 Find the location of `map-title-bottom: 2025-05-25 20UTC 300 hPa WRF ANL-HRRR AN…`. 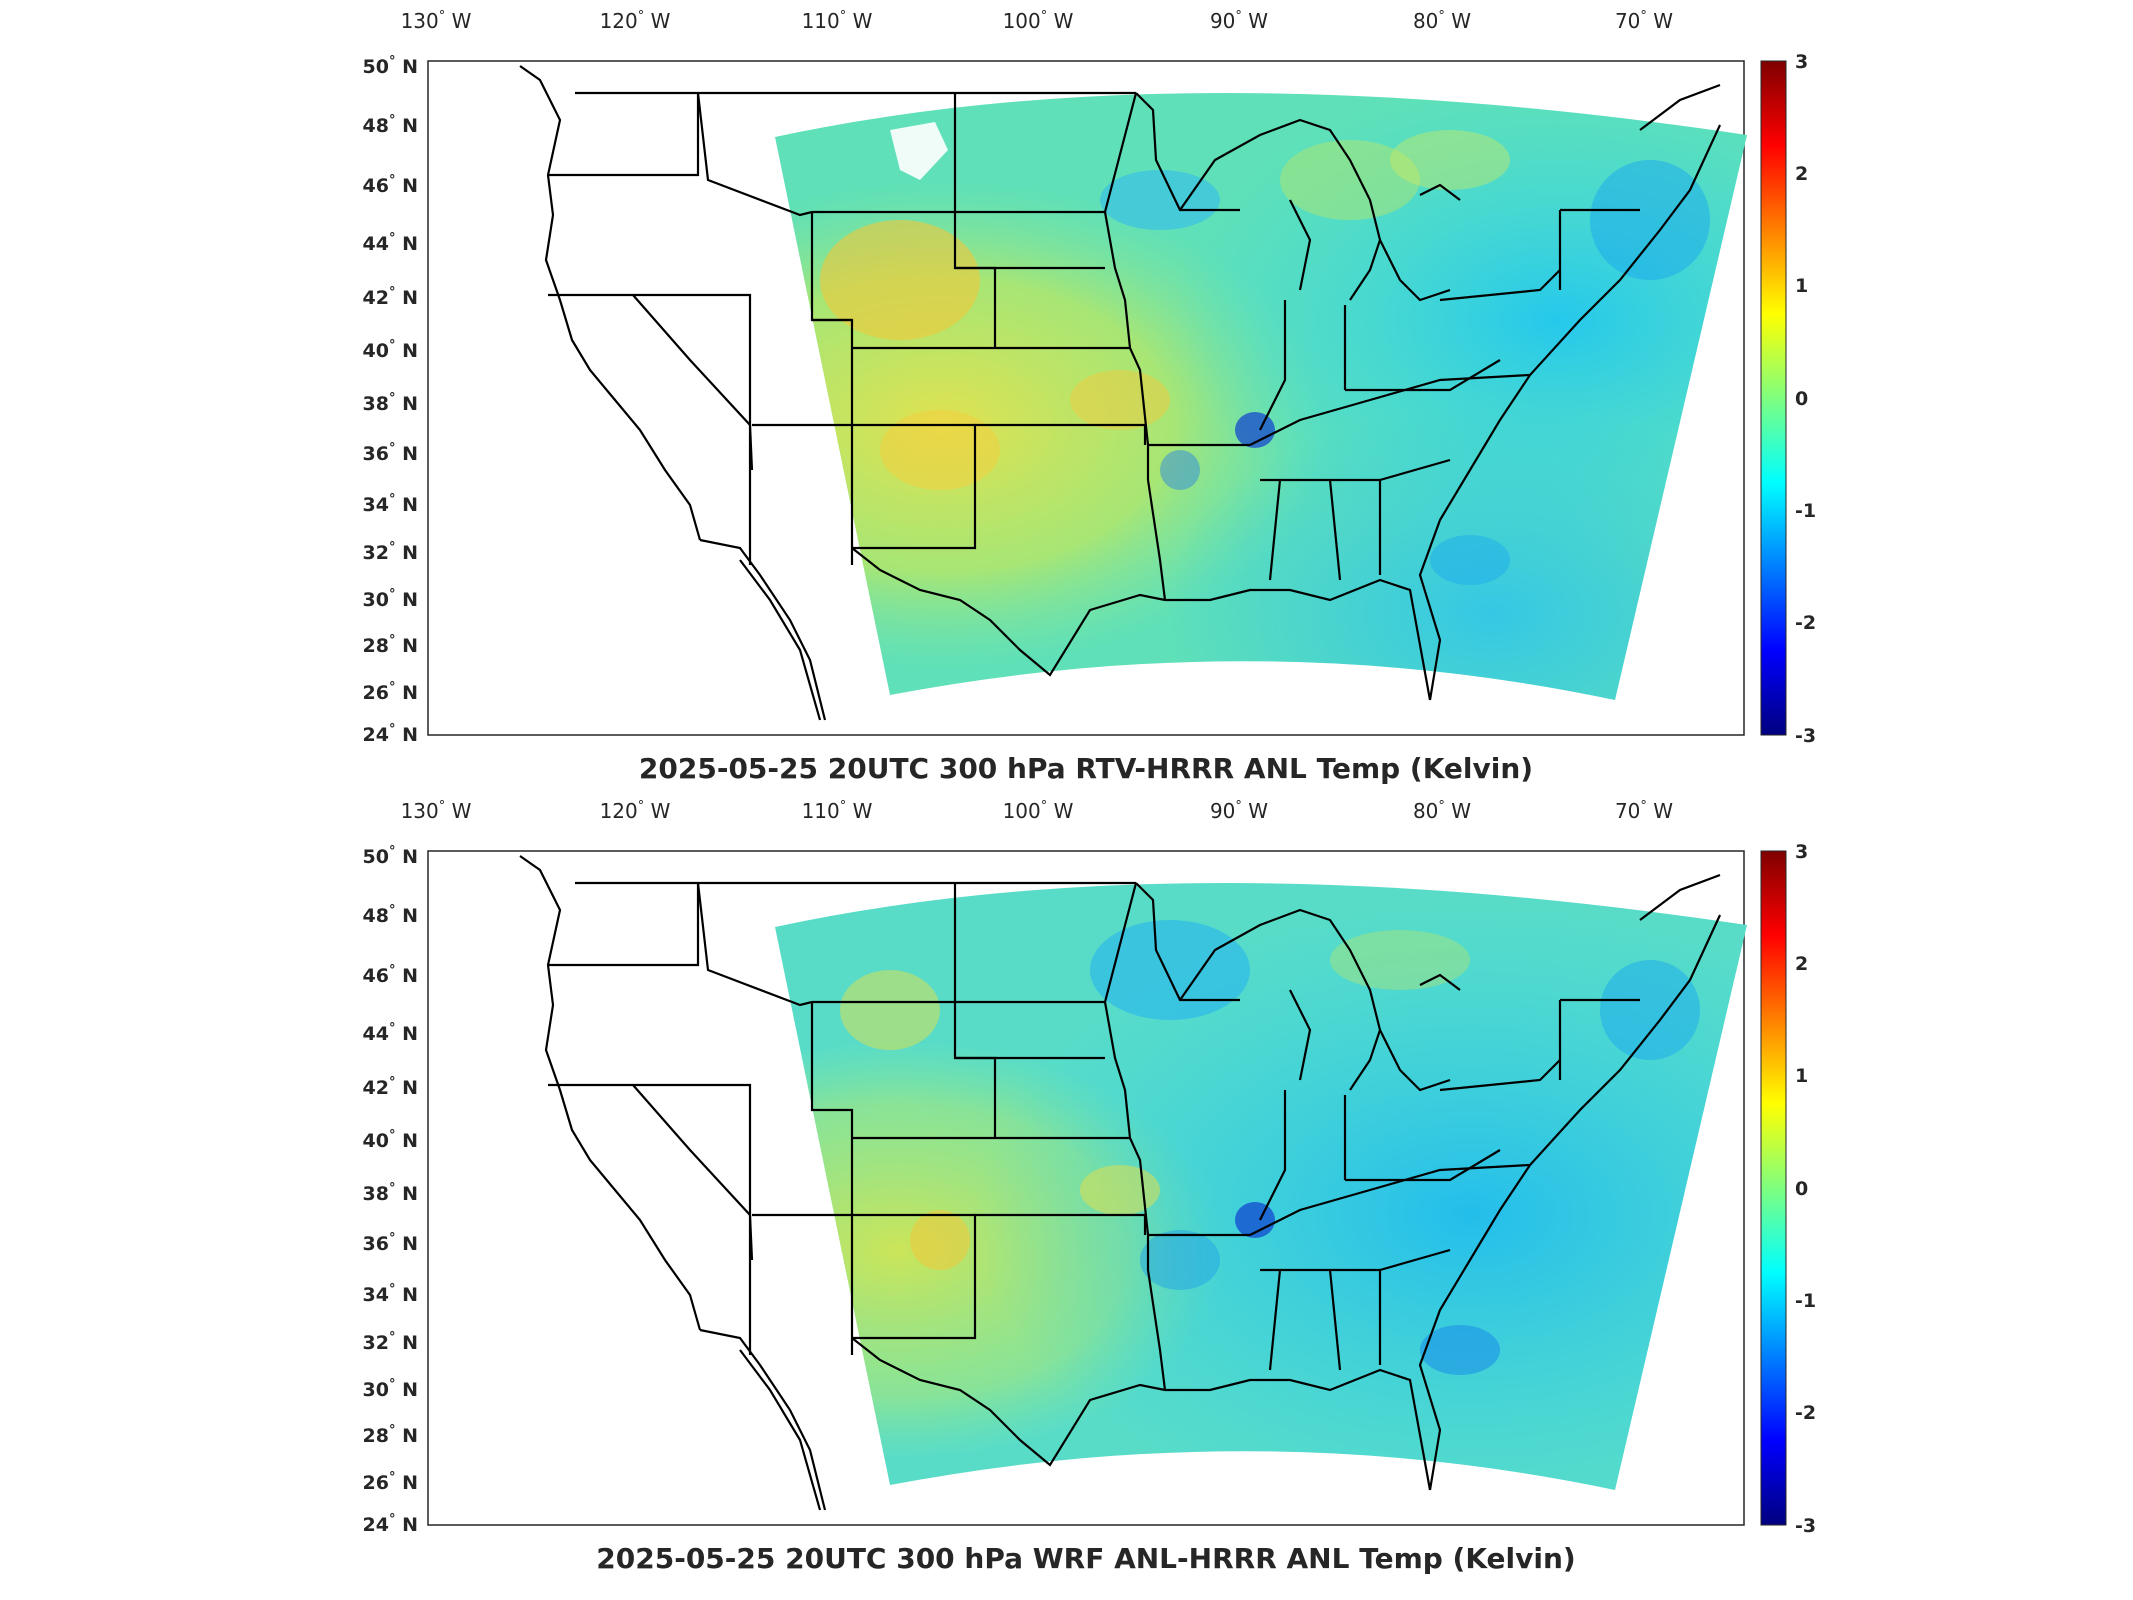

map-title-bottom: 2025-05-25 20UTC 300 hPa WRF ANL-HRRR AN… is located at coordinates (1085, 1558).